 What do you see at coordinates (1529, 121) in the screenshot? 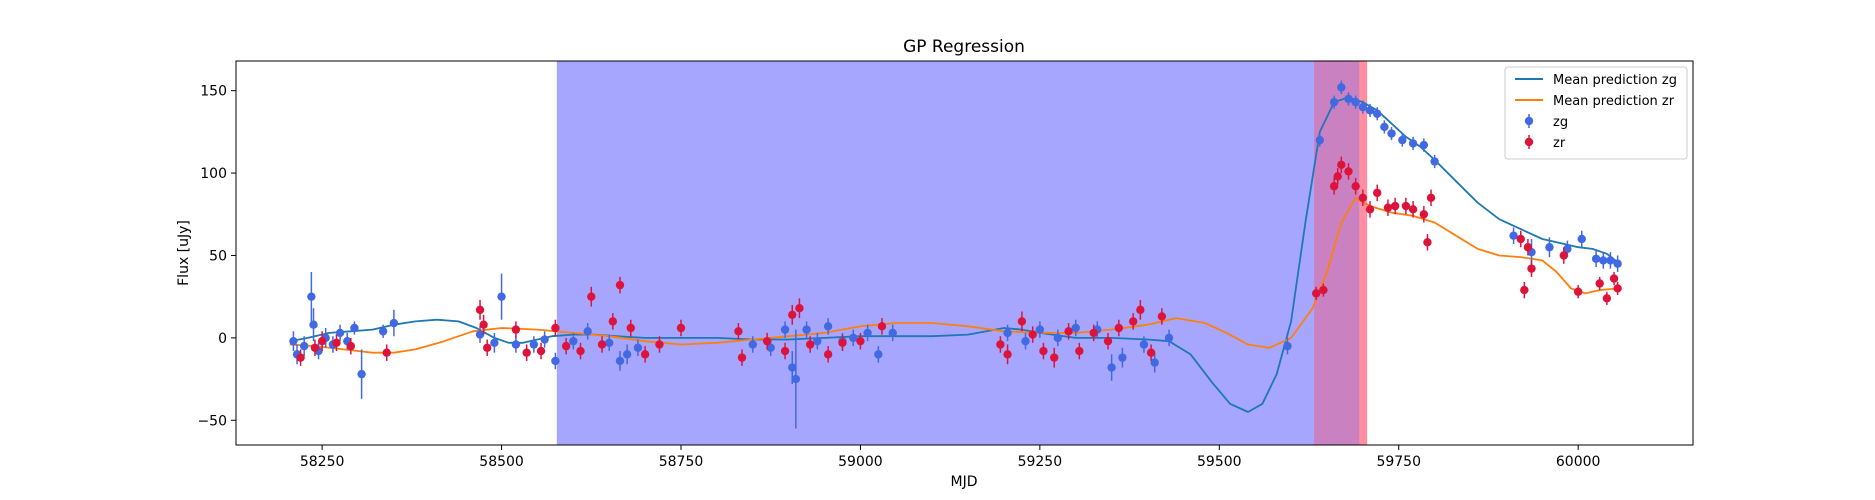
I see `legend-swatch` at bounding box center [1529, 121].